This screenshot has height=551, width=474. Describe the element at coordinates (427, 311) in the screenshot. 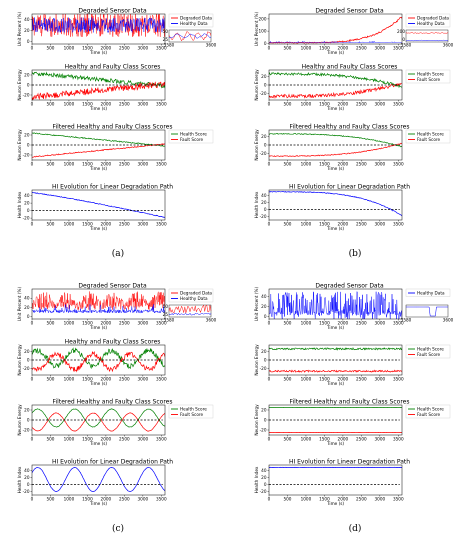

I see `inset-frame` at that location.